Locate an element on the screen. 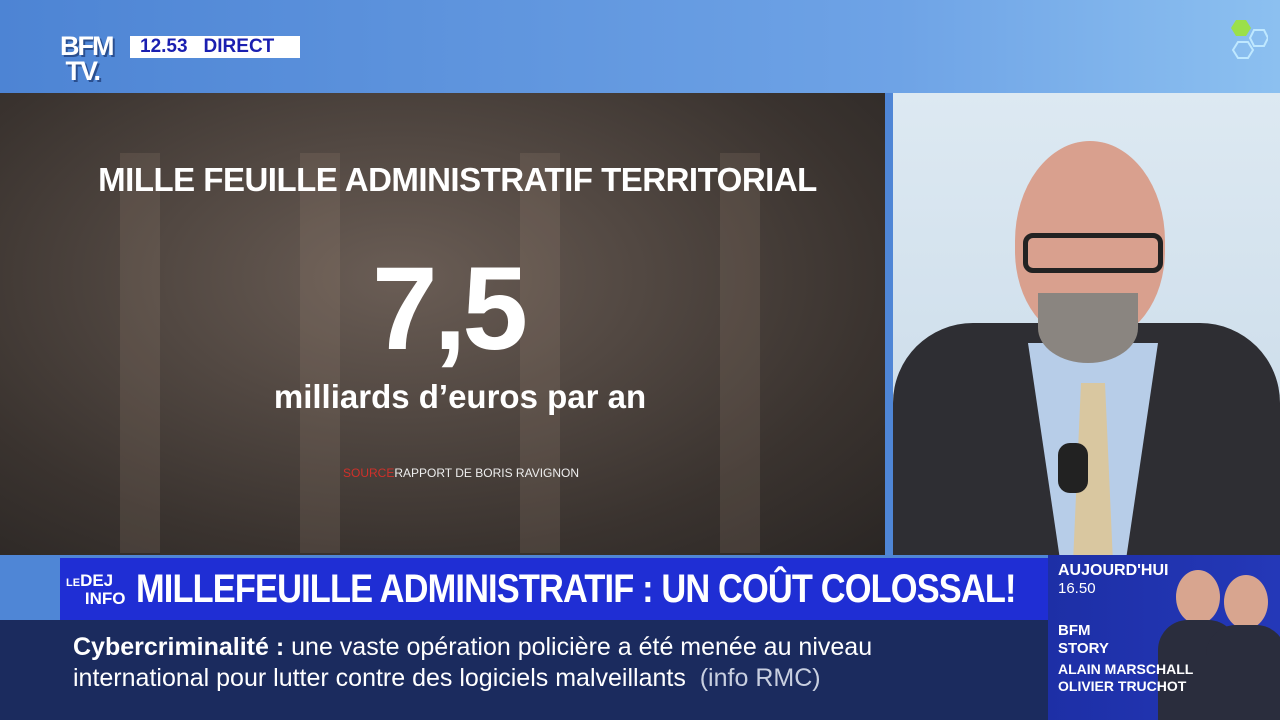  show-logo: LEDEJ INFO is located at coordinates (96, 589).